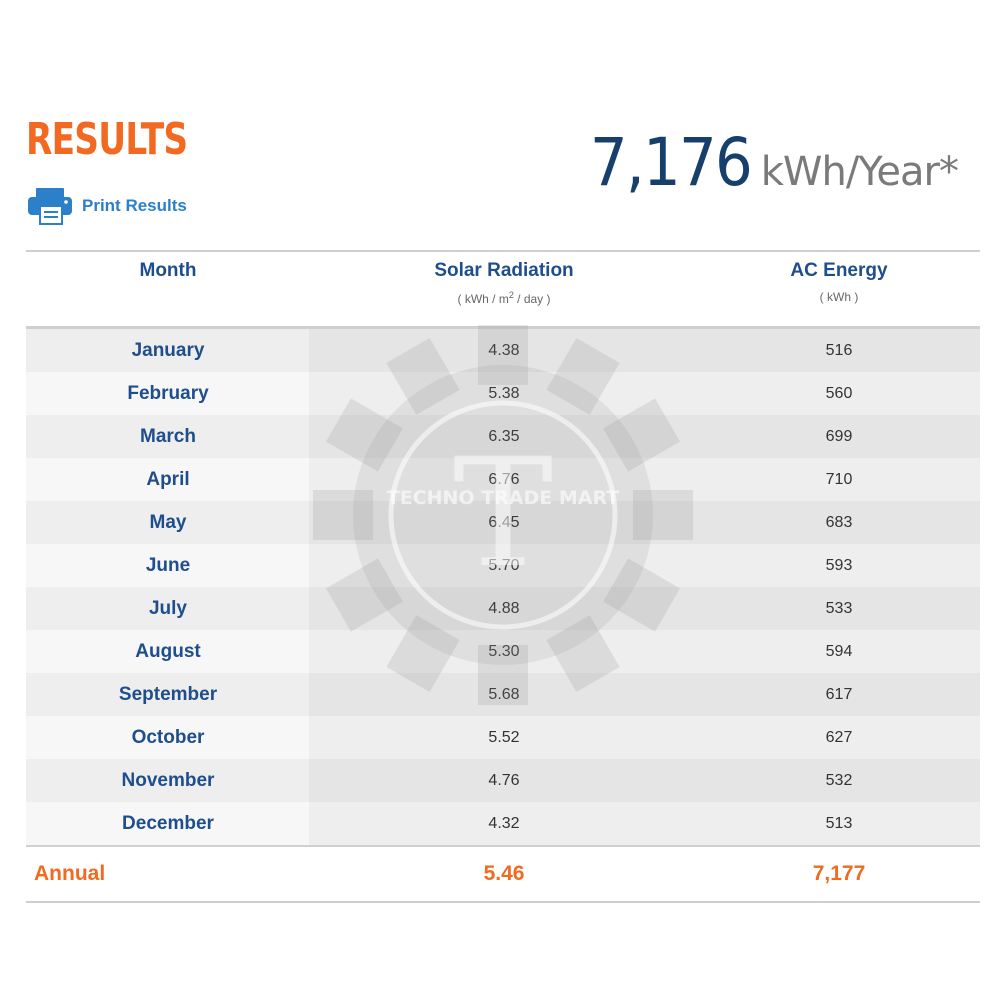 This screenshot has height=1000, width=1000. I want to click on month-cell: October, so click(168, 737).